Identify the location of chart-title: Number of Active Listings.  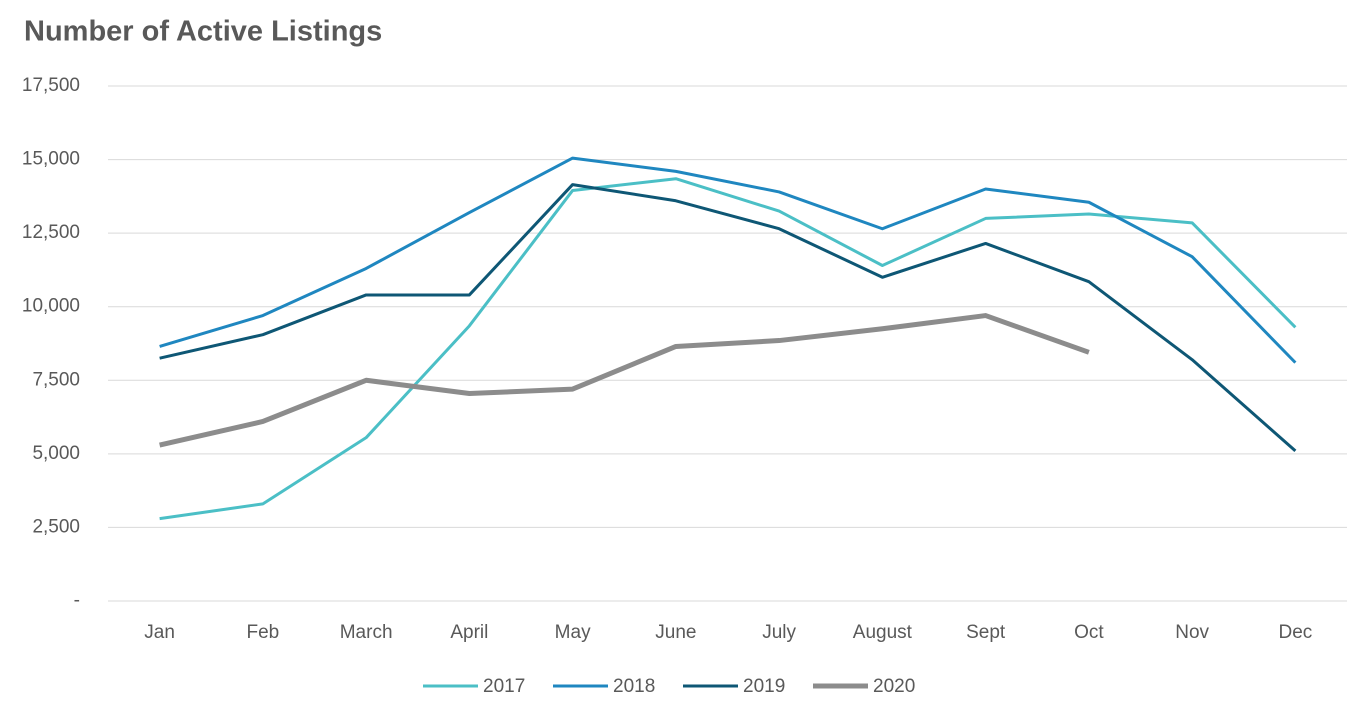
(203, 32).